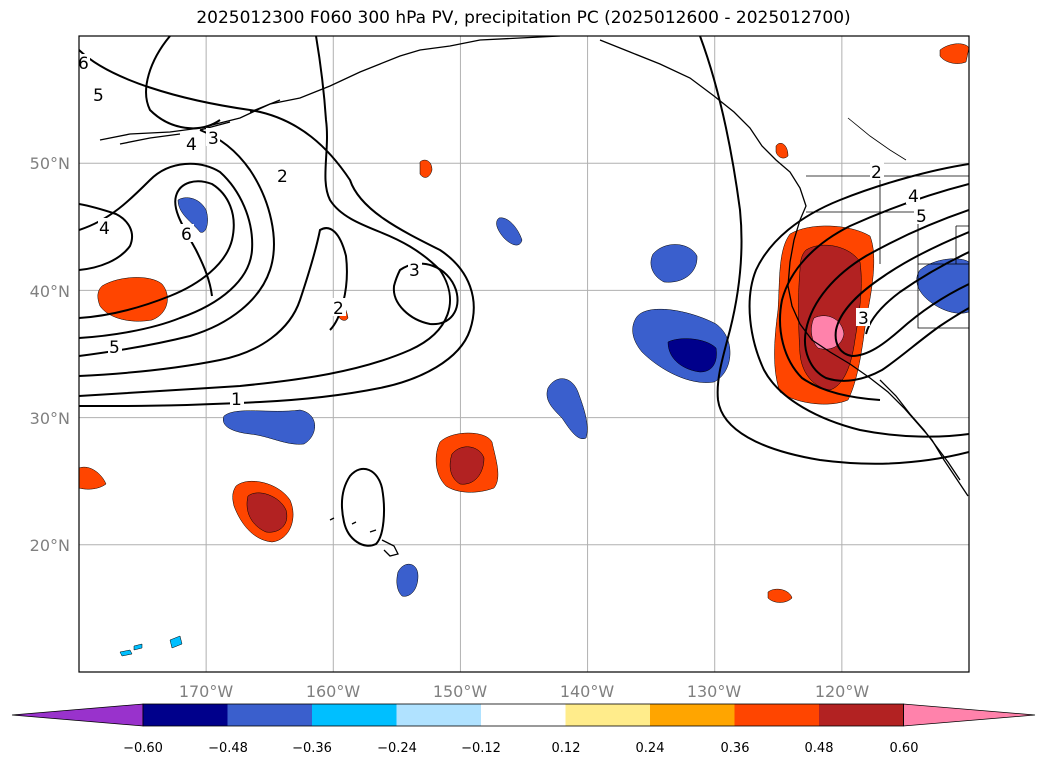  I want to click on colorbar-tick-label: −0.60, so click(143, 748).